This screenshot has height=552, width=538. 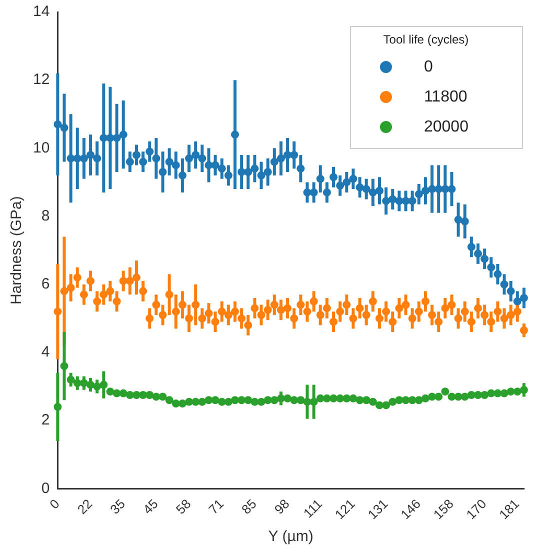 What do you see at coordinates (446, 127) in the screenshot?
I see `legend-label: 20000` at bounding box center [446, 127].